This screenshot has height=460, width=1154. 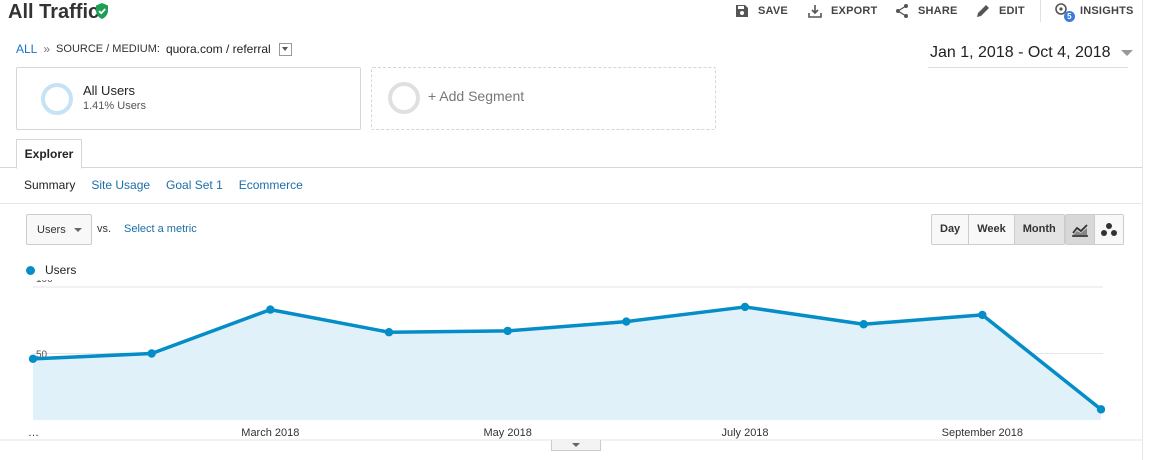 I want to click on insights-button: 5 INSIGHTS, so click(x=1094, y=11).